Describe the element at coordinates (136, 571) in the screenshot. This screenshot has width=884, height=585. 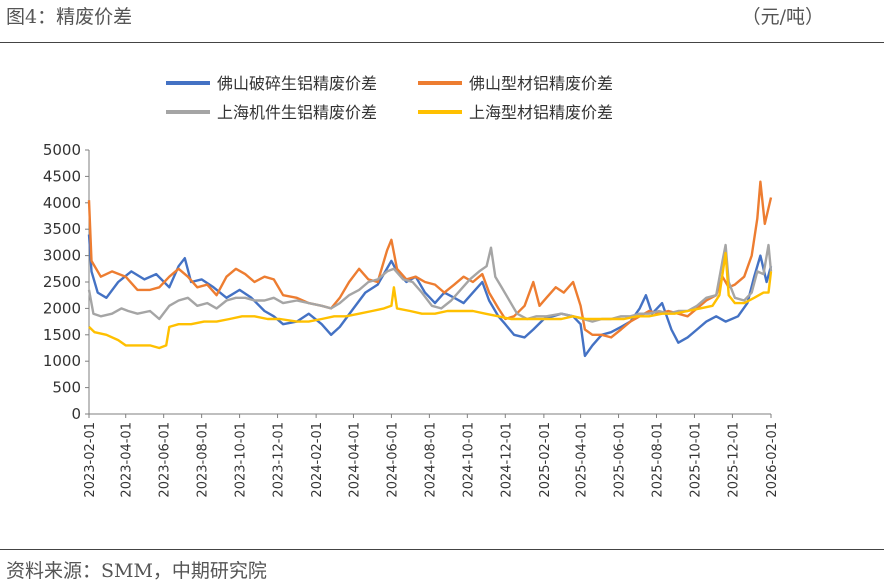
I see `source-note: 资料来源：SMM，中期研究院` at that location.